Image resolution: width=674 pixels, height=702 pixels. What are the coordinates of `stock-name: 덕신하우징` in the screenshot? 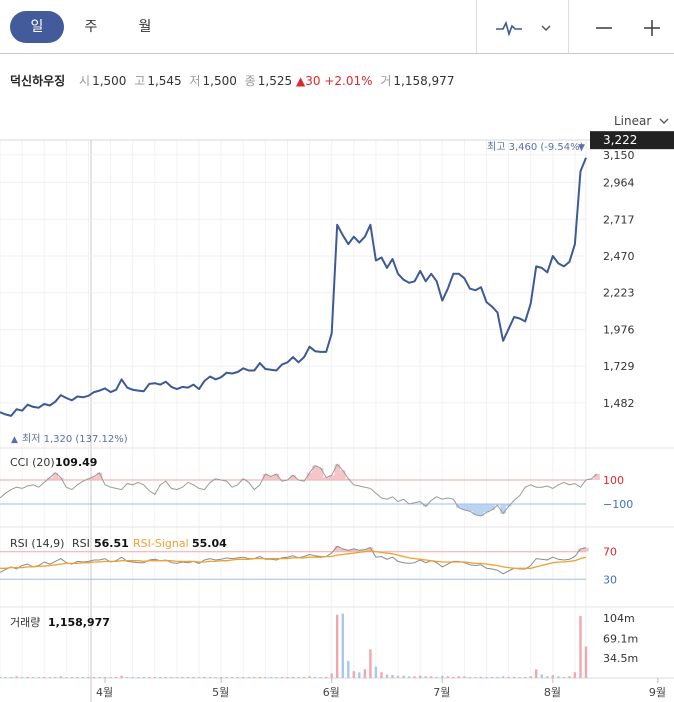 It's located at (38, 81).